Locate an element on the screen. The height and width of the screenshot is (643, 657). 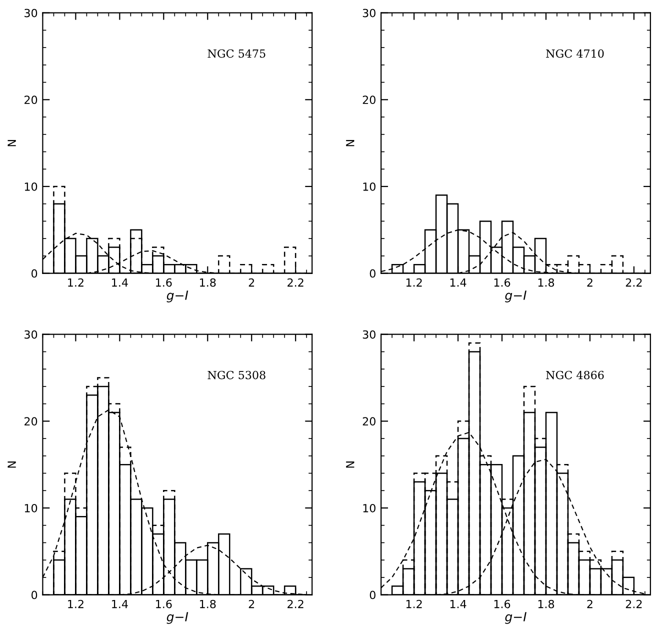
annotation: NGC 4710 is located at coordinates (575, 53).